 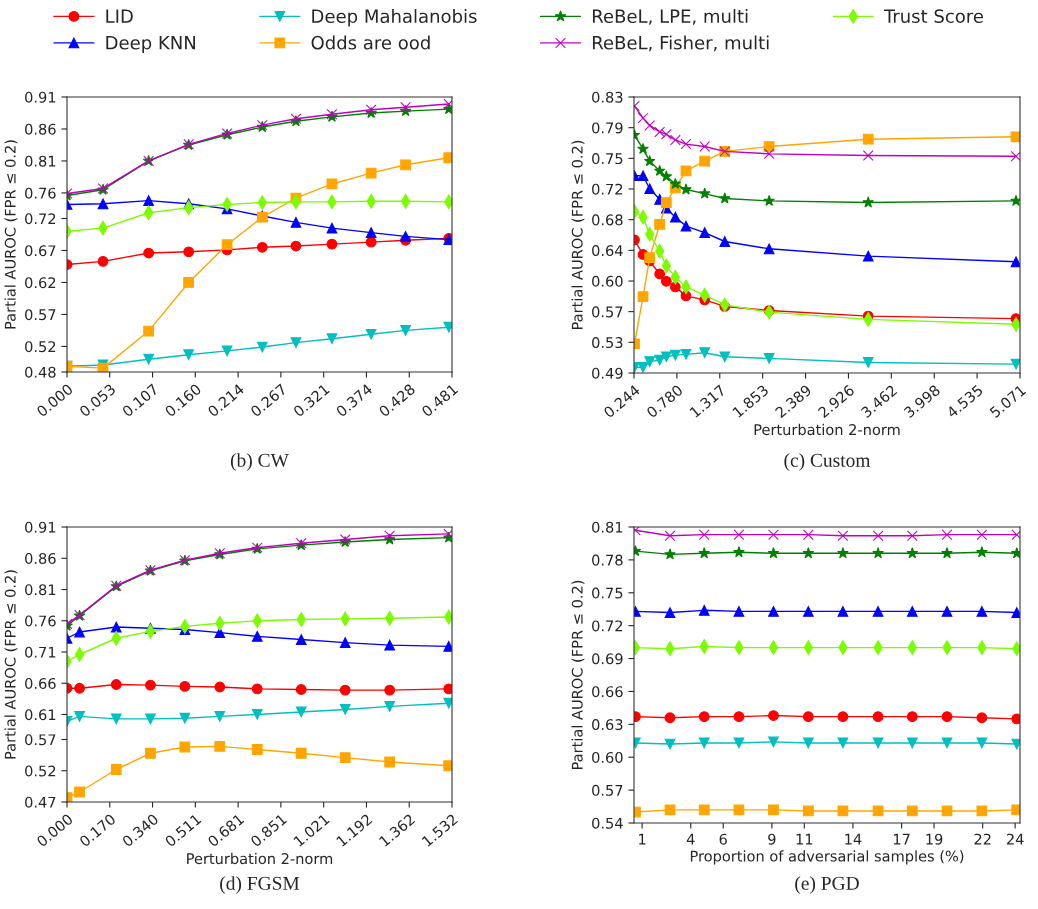 What do you see at coordinates (607, 373) in the screenshot?
I see `y-tick-label: 0.49` at bounding box center [607, 373].